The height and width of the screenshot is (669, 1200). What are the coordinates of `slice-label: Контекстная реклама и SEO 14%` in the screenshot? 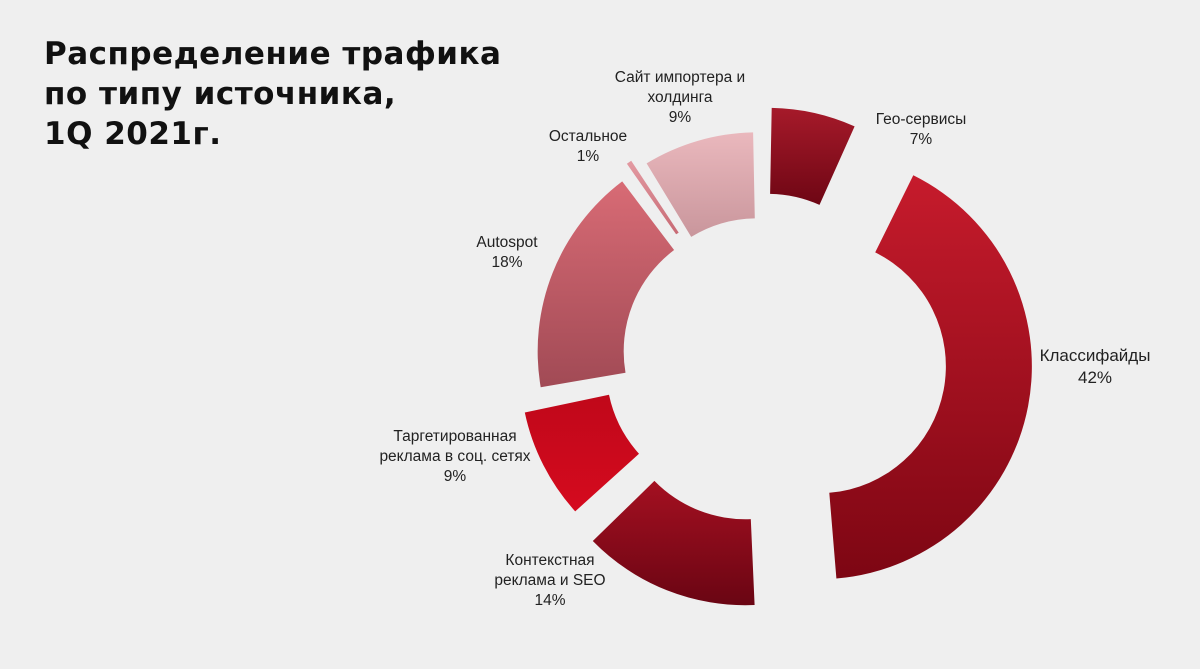 It's located at (549, 580).